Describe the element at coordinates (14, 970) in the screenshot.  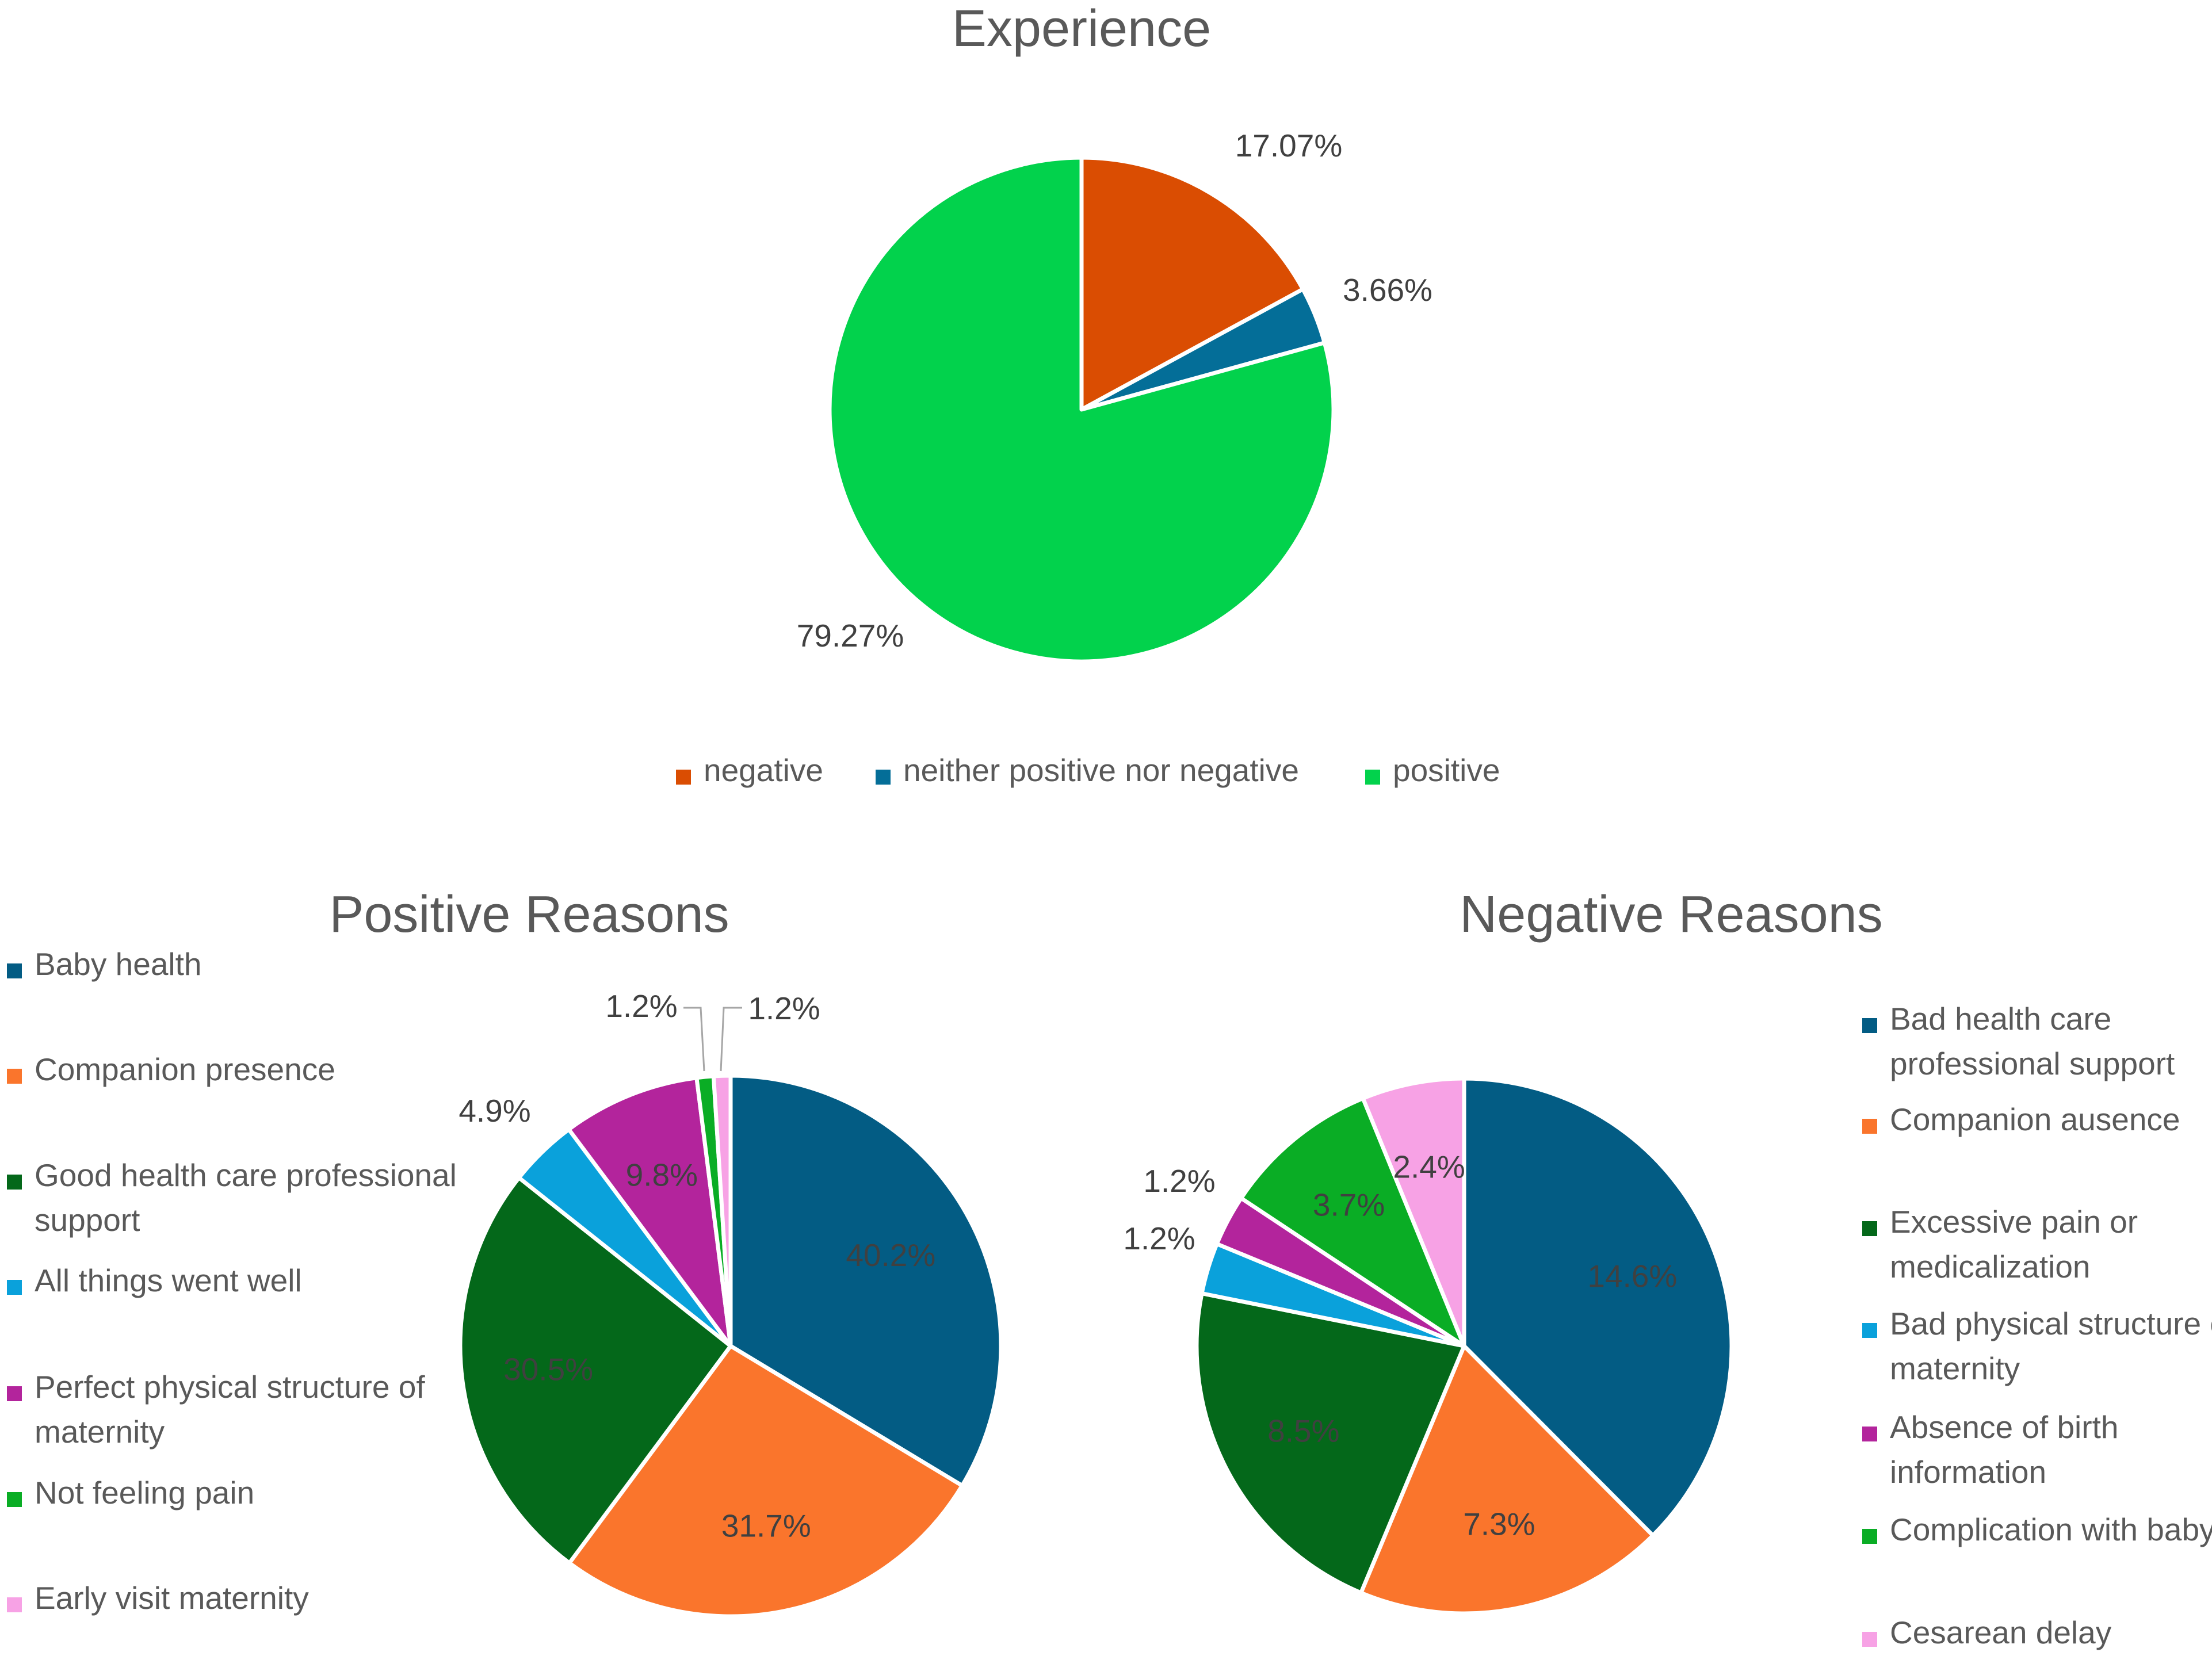
I see `positive-reasons-legend-marker-baby-health` at that location.